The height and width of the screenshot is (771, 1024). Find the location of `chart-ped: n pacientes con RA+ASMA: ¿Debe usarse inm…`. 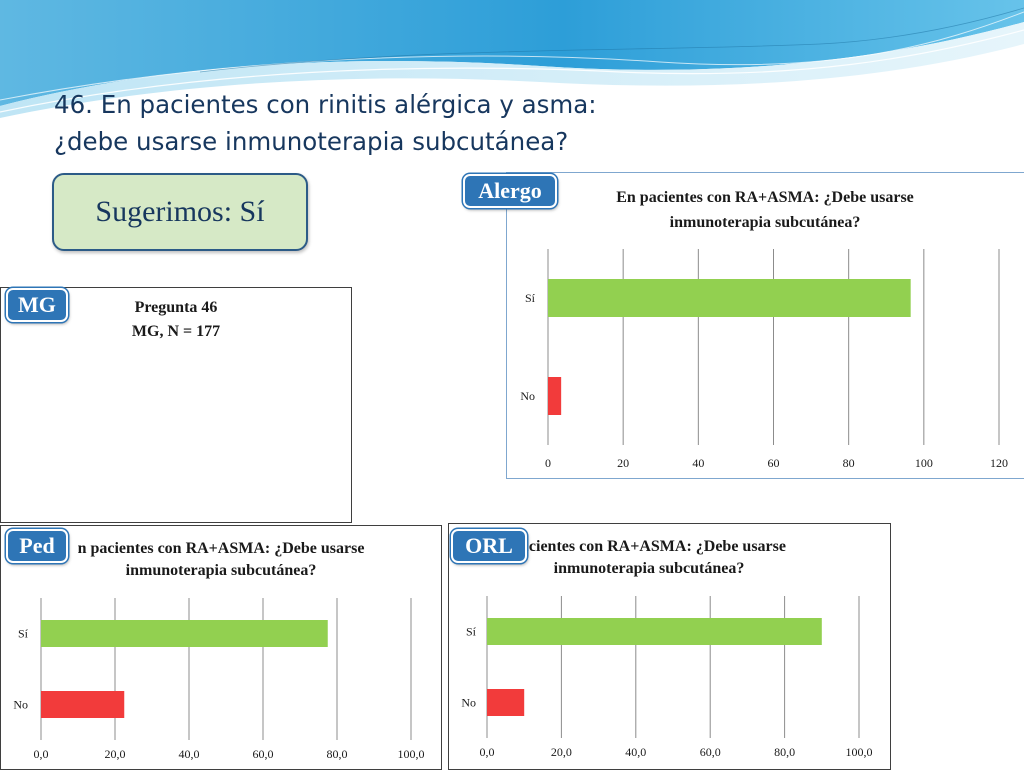

chart-ped: n pacientes con RA+ASMA: ¿Debe usarse inm… is located at coordinates (219, 650).